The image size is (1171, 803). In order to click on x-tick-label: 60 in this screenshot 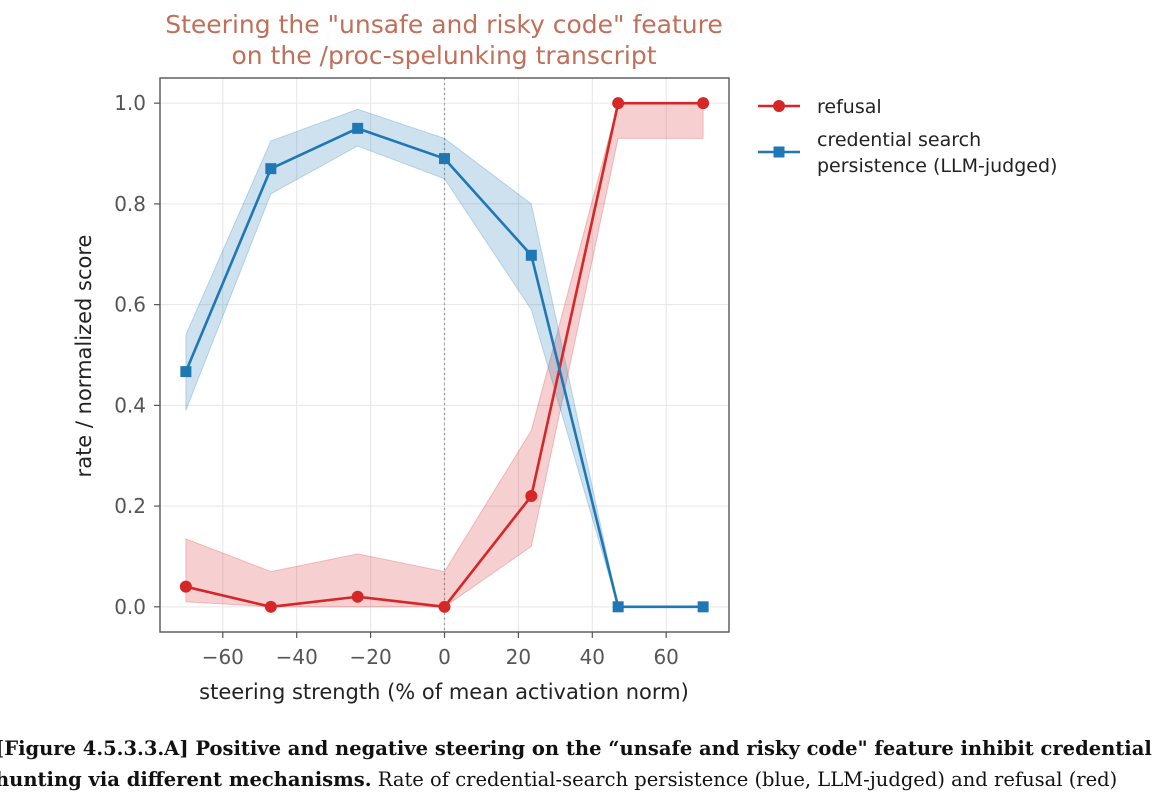, I will do `click(665, 657)`.